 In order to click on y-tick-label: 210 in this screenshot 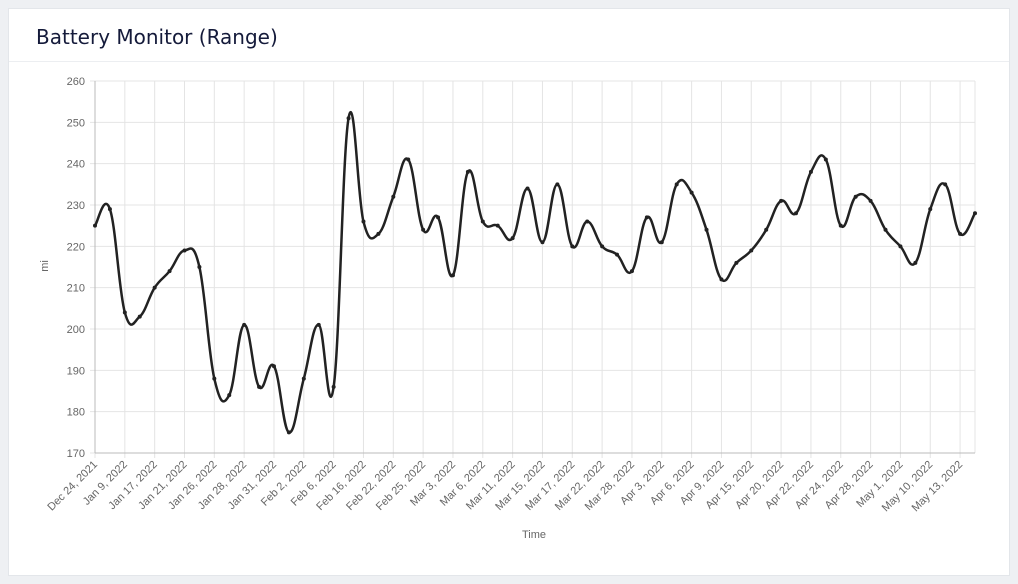, I will do `click(76, 289)`.